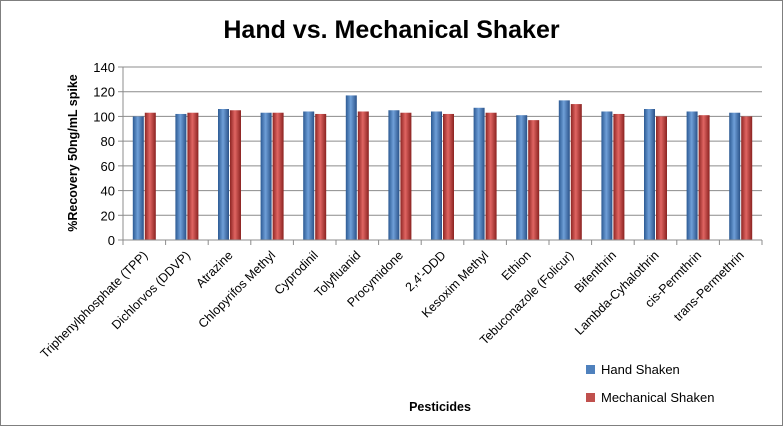 This screenshot has height=426, width=783. What do you see at coordinates (658, 397) in the screenshot?
I see `legend-label-mechanical: Mechanical Shaken` at bounding box center [658, 397].